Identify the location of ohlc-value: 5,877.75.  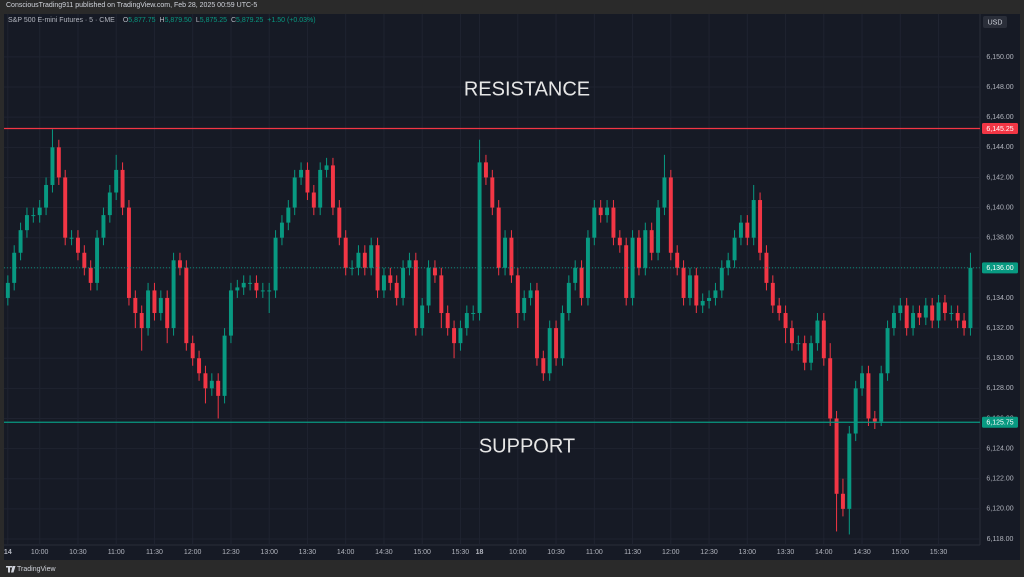
(142, 20).